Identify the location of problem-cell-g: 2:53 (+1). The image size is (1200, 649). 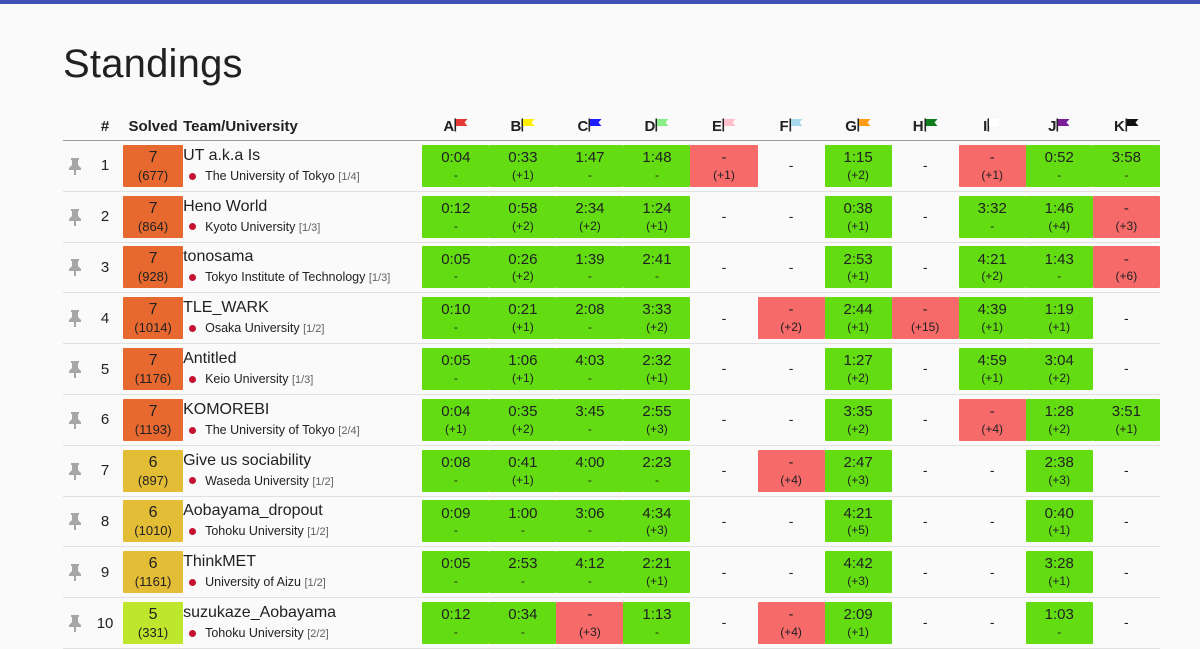
(858, 268).